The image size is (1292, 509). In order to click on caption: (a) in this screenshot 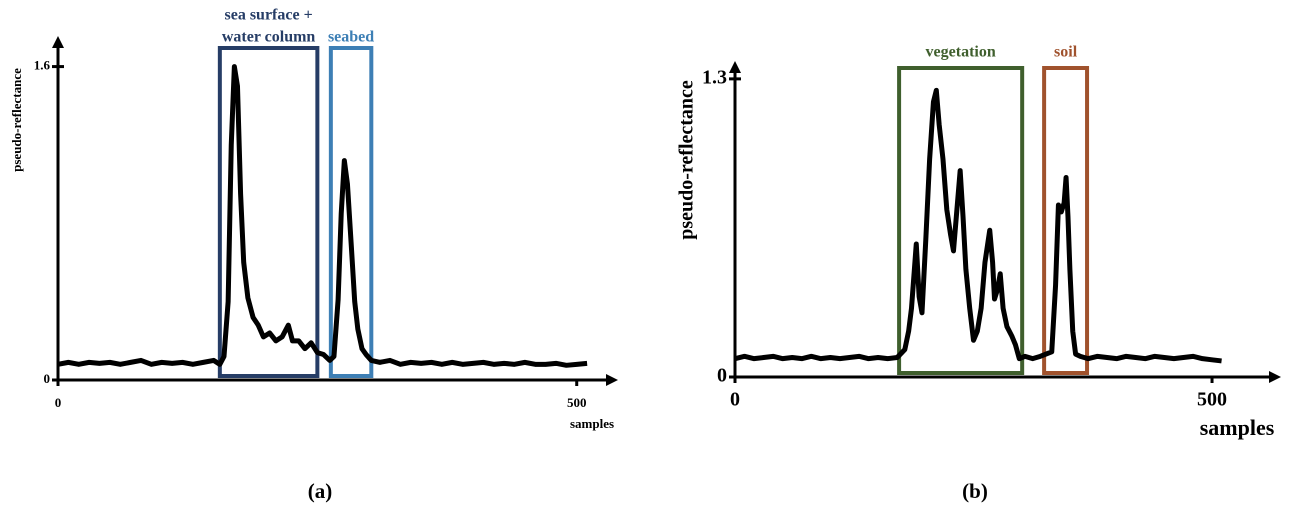, I will do `click(320, 491)`.